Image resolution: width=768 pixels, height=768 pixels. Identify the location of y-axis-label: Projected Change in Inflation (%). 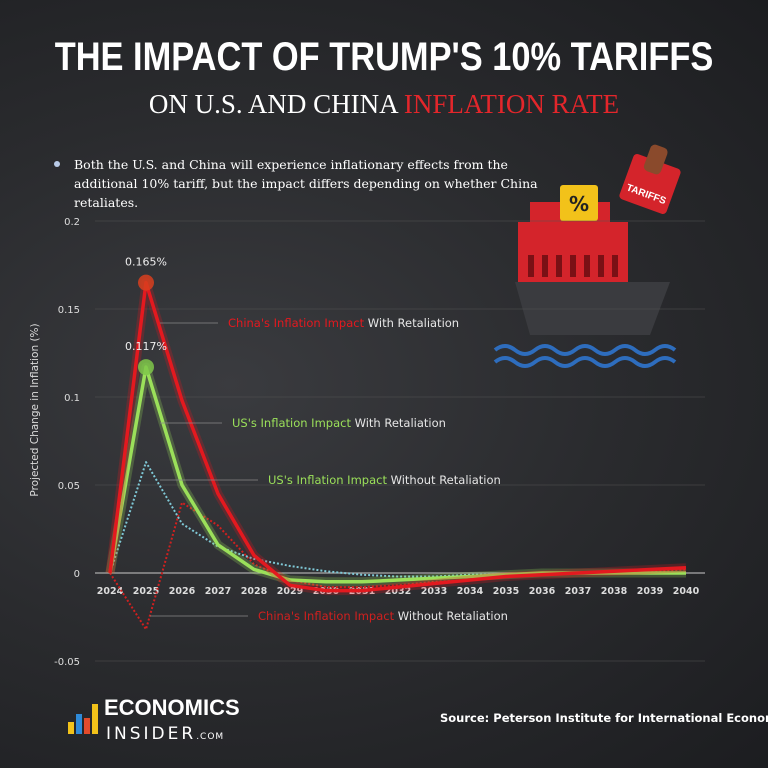
(35, 409).